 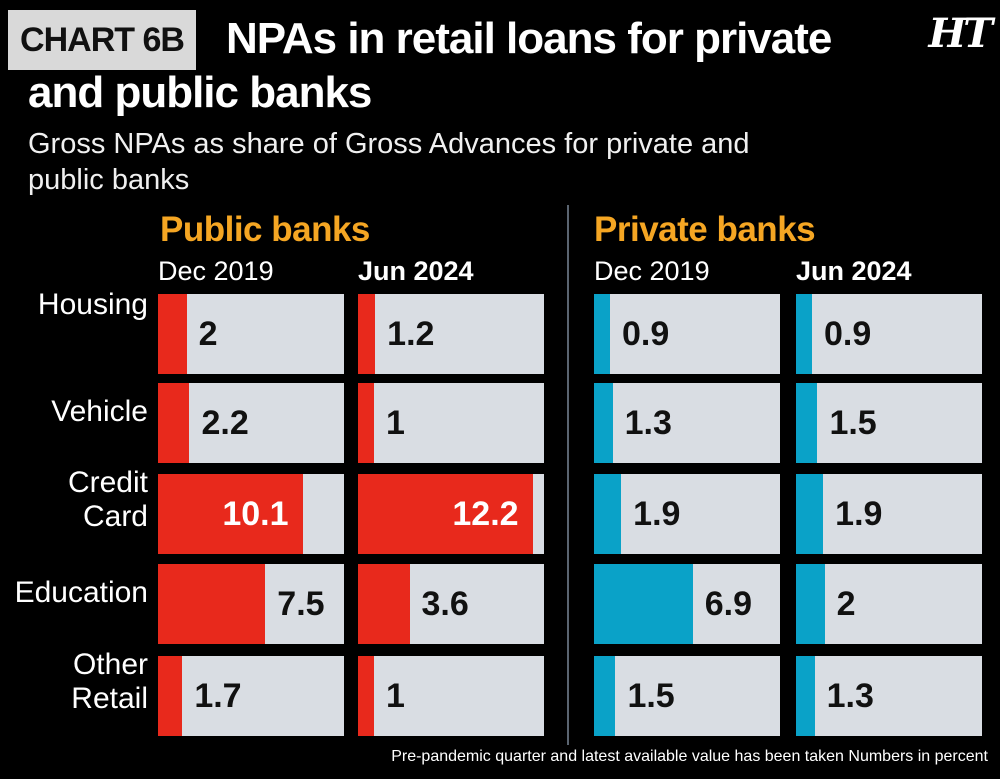 What do you see at coordinates (115, 516) in the screenshot?
I see `row-label-line: Card` at bounding box center [115, 516].